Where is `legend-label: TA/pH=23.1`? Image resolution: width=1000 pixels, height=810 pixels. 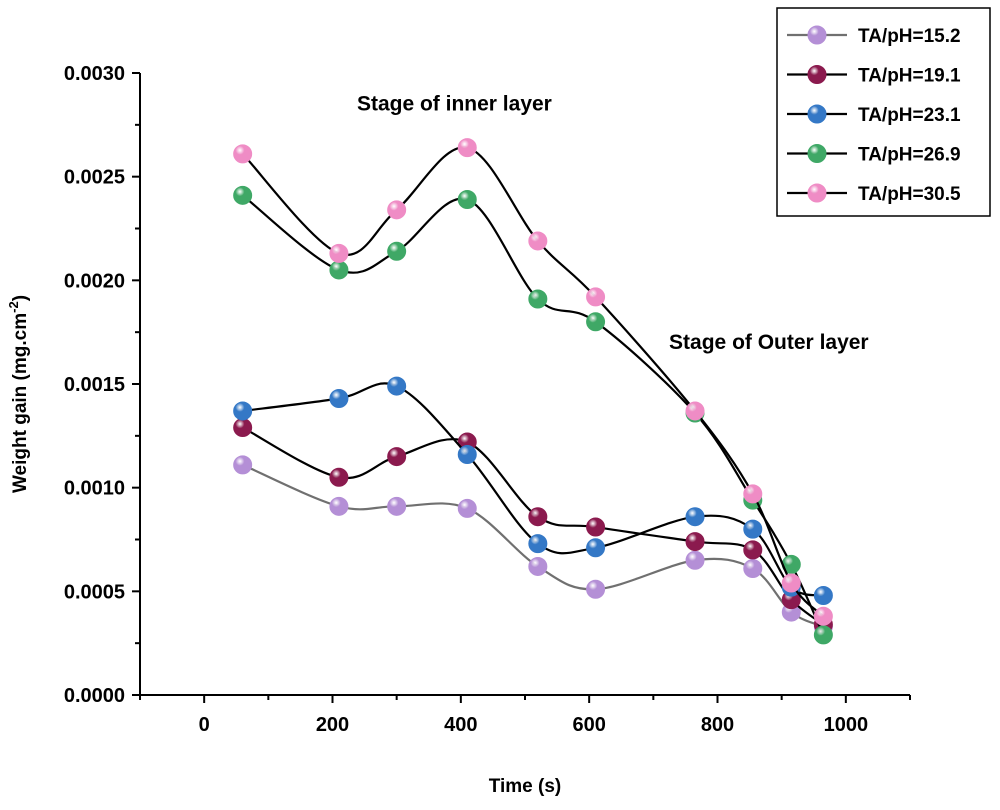
legend-label: TA/pH=23.1 is located at coordinates (909, 115).